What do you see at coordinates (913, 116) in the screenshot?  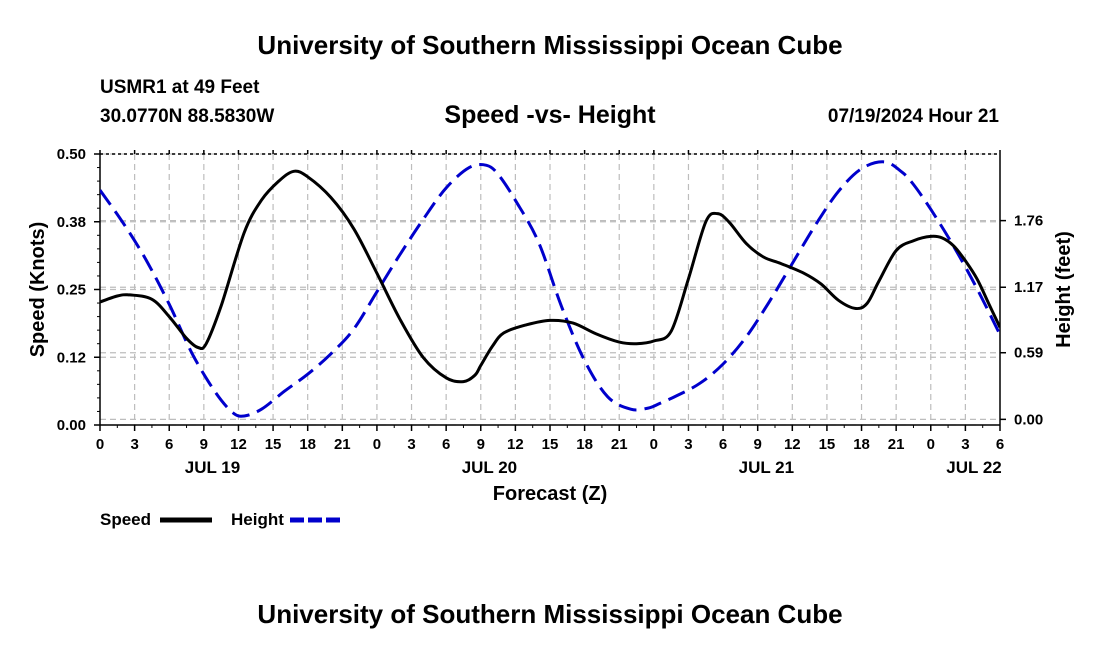 I see `forecast-datetime: 07/19/2024 Hour 21` at bounding box center [913, 116].